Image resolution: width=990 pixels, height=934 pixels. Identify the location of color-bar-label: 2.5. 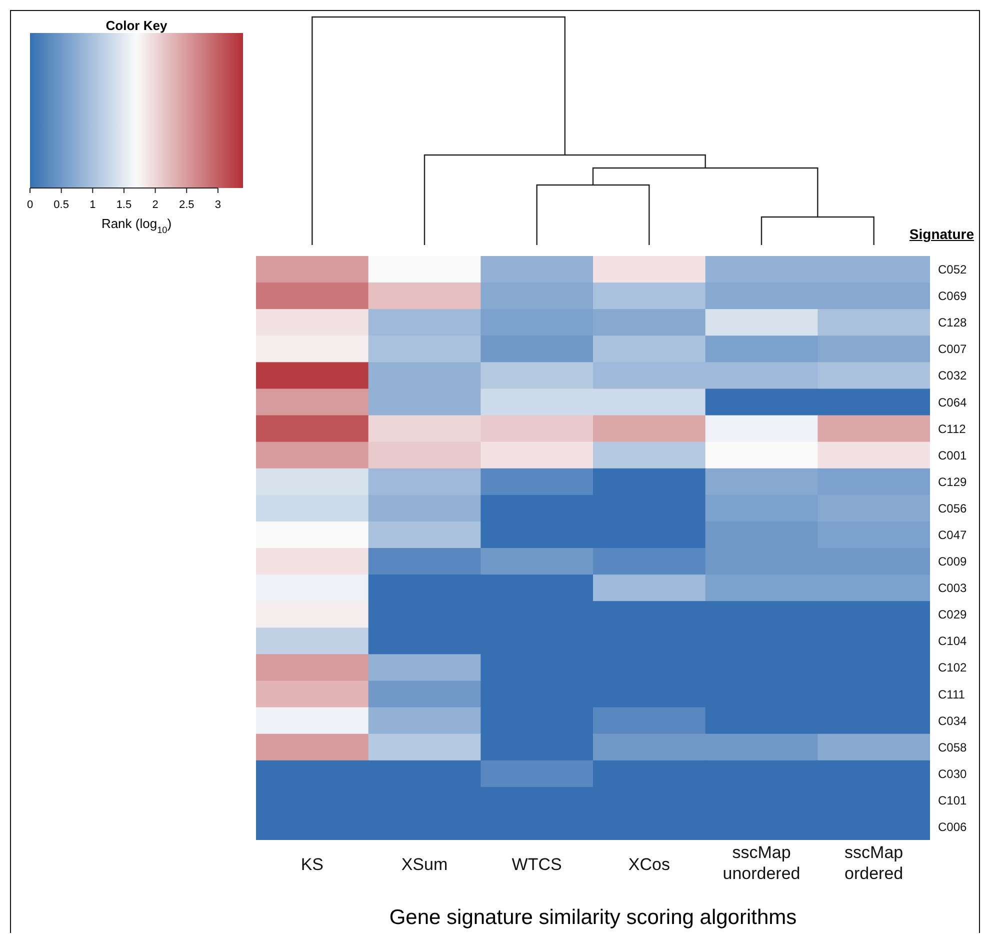
(186, 205).